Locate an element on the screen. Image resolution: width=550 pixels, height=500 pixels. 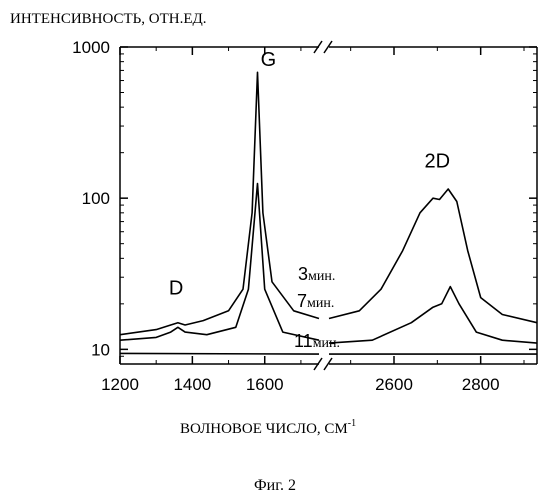
y-tick-label: 10 is located at coordinates (100, 349).